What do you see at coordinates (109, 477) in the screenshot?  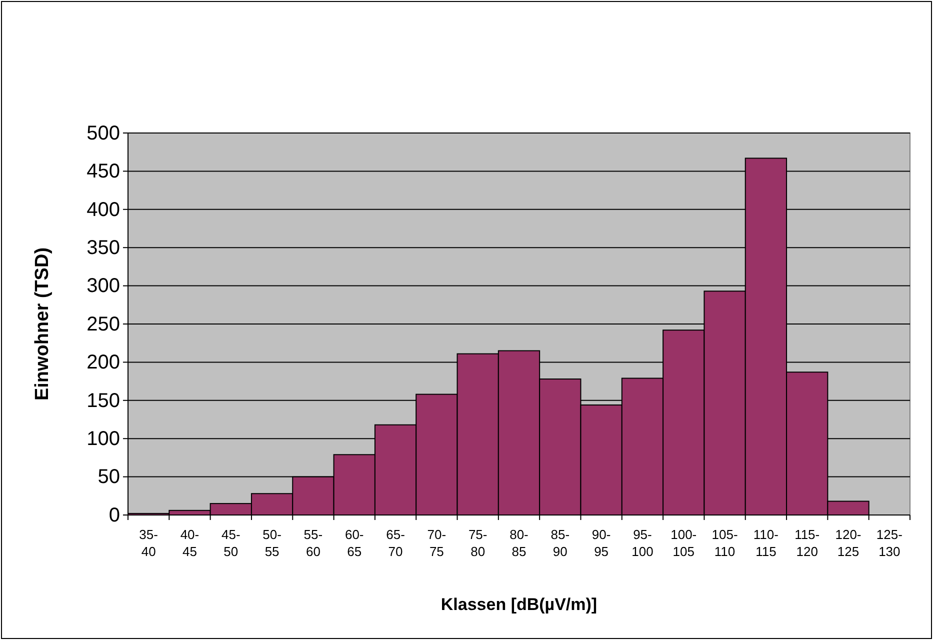 I see `y-tick-label: 50` at bounding box center [109, 477].